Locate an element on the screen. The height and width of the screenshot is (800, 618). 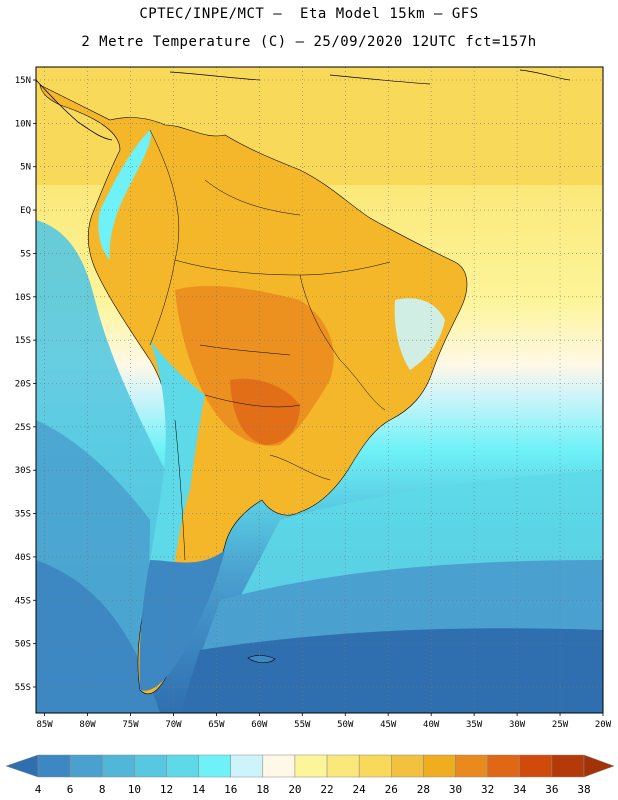
colorbar: 4 6 8 10 12 14 16 18 20 22 24 26 28 30 32 34 36 38 is located at coordinates (310, 775).